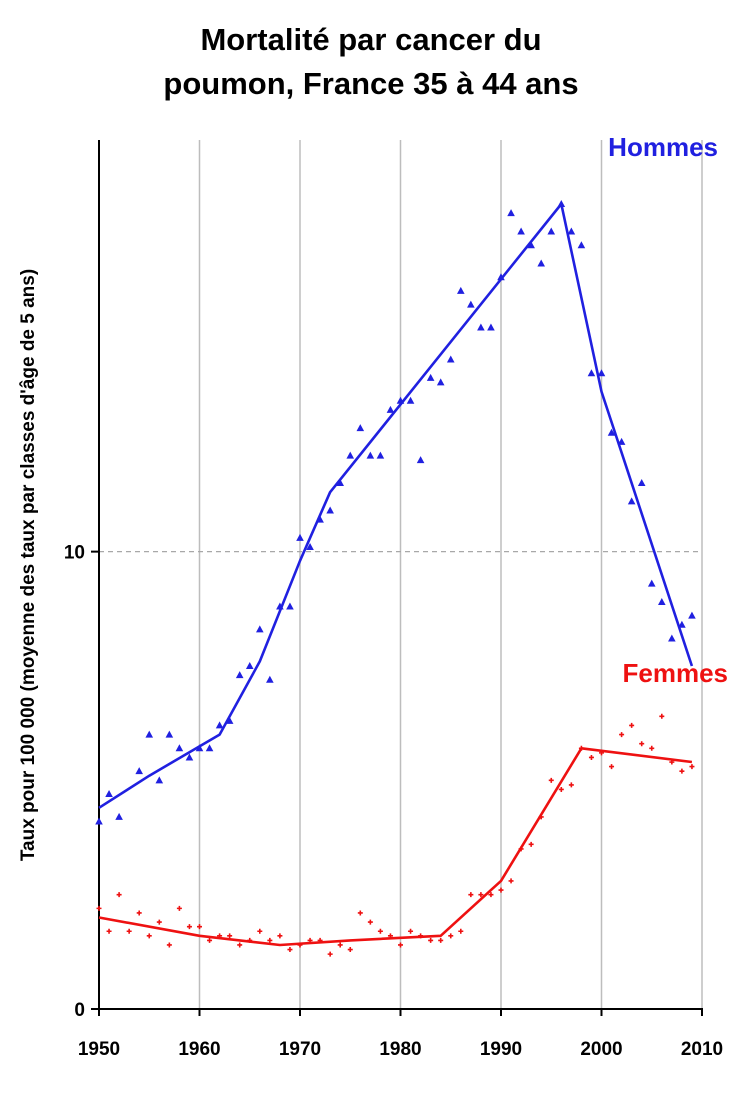 The image size is (742, 1102). Describe the element at coordinates (400, 945) in the screenshot. I see `point-femmes-1980` at that location.